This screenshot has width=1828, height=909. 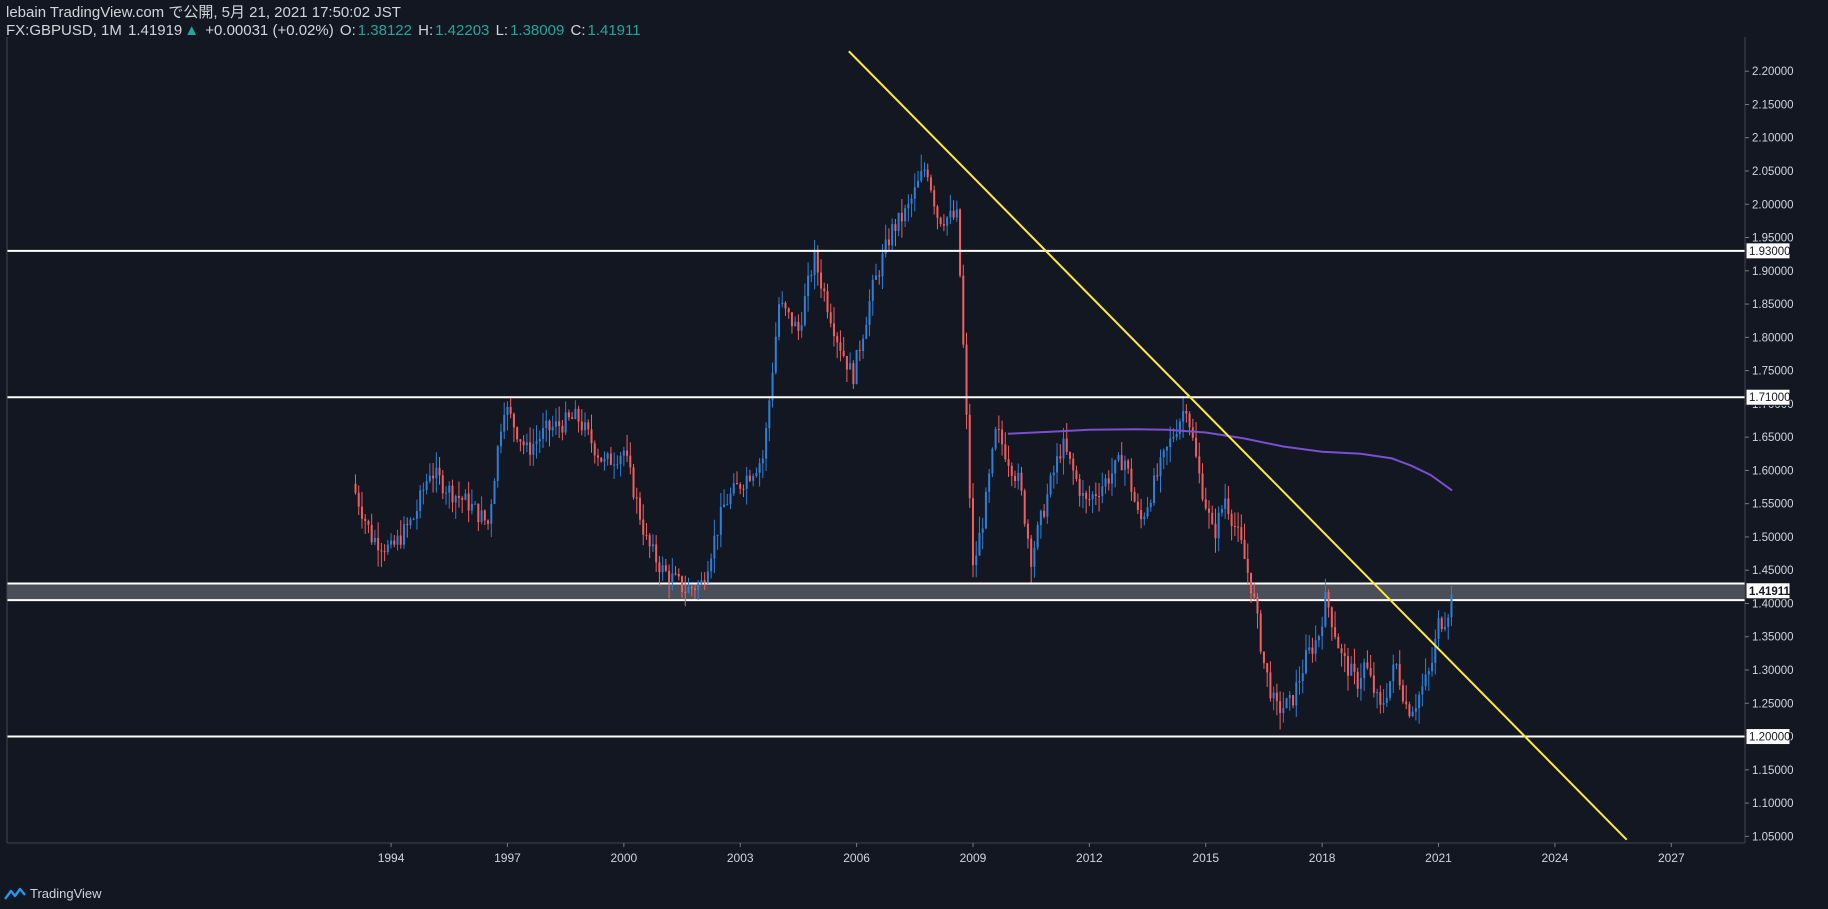 What do you see at coordinates (1773, 837) in the screenshot?
I see `y-tick-label: 1.05000` at bounding box center [1773, 837].